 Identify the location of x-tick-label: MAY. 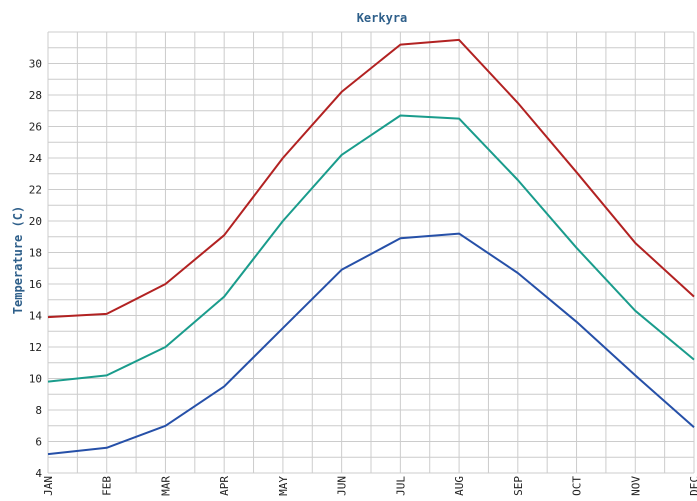
(283, 486).